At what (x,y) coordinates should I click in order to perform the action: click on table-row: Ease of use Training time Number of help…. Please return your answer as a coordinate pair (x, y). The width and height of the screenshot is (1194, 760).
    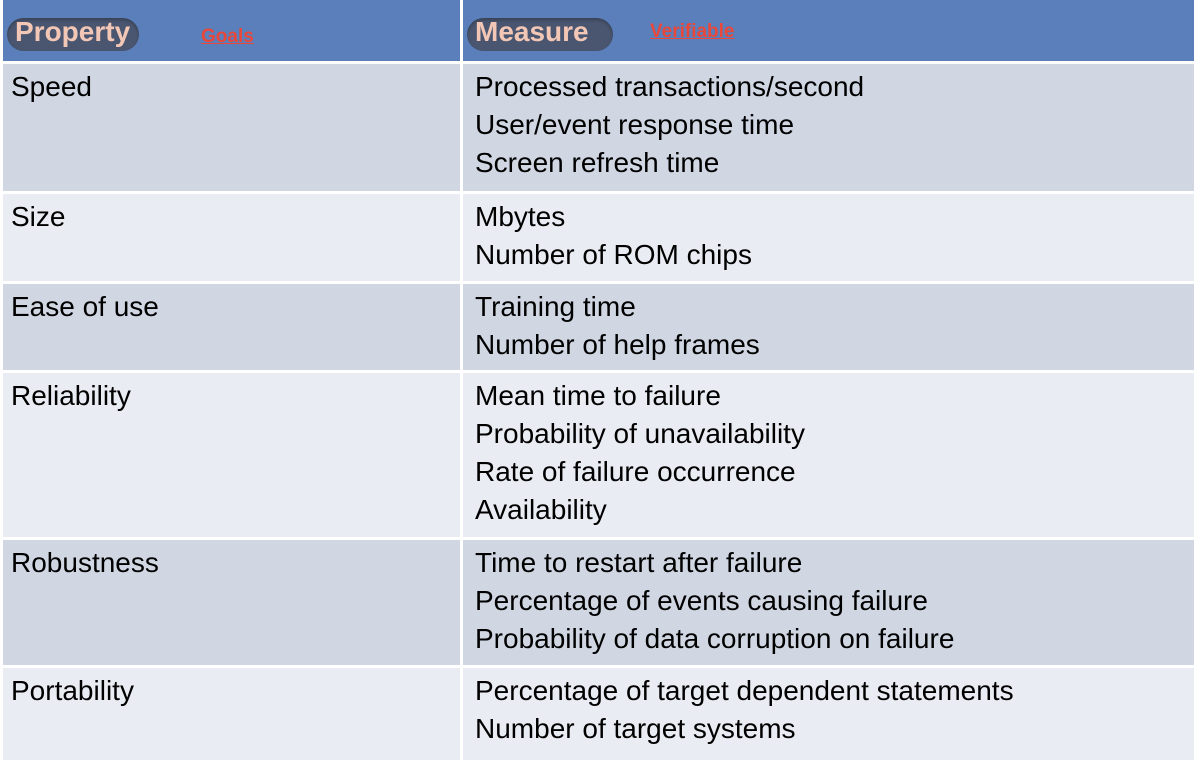
    Looking at the image, I should click on (598, 328).